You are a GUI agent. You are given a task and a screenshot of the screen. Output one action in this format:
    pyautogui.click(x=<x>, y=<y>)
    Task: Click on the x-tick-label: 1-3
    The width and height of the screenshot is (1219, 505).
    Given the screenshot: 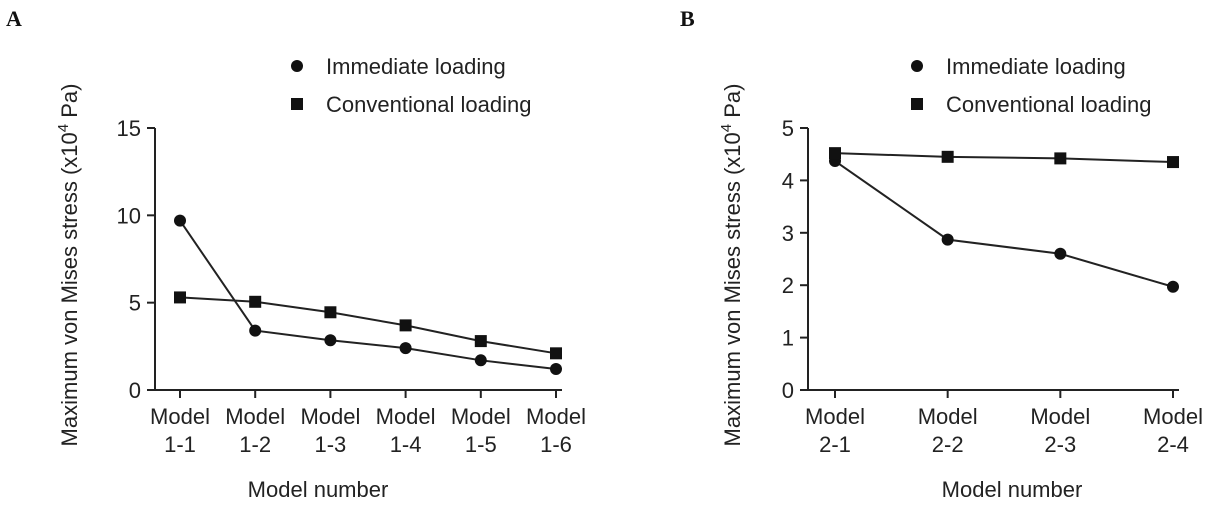 What is the action you would take?
    pyautogui.click(x=331, y=444)
    